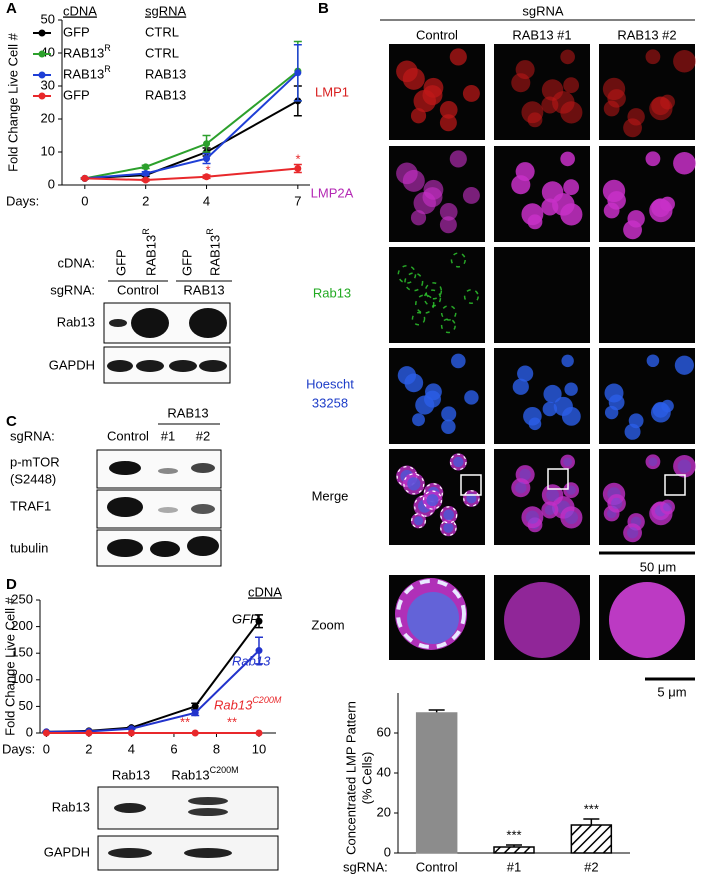 Image resolution: width=703 pixels, height=878 pixels. Describe the element at coordinates (149, 252) in the screenshot. I see `lane-label: RAB13R` at that location.